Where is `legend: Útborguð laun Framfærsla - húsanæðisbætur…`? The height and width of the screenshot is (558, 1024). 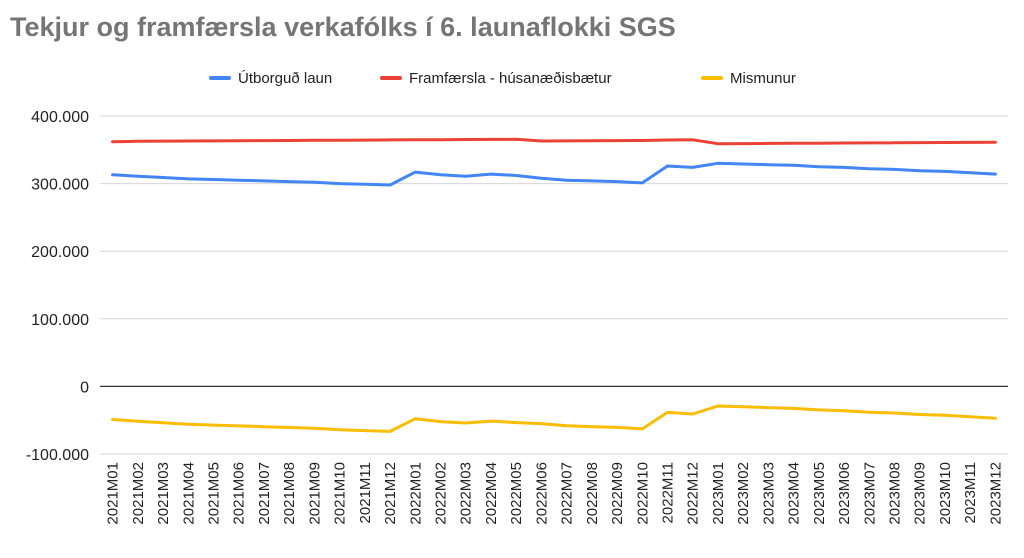
legend: Útborguð laun Framfærsla - húsanæðisbætur… is located at coordinates (502, 78).